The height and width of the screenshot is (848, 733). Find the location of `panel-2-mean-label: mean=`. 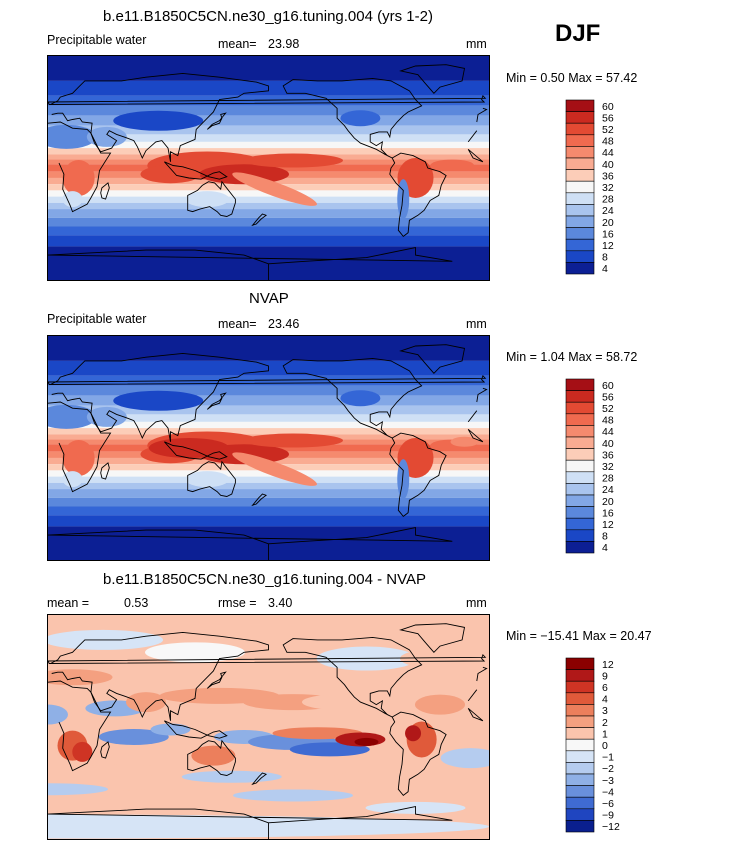

panel-2-mean-label: mean= is located at coordinates (237, 324).